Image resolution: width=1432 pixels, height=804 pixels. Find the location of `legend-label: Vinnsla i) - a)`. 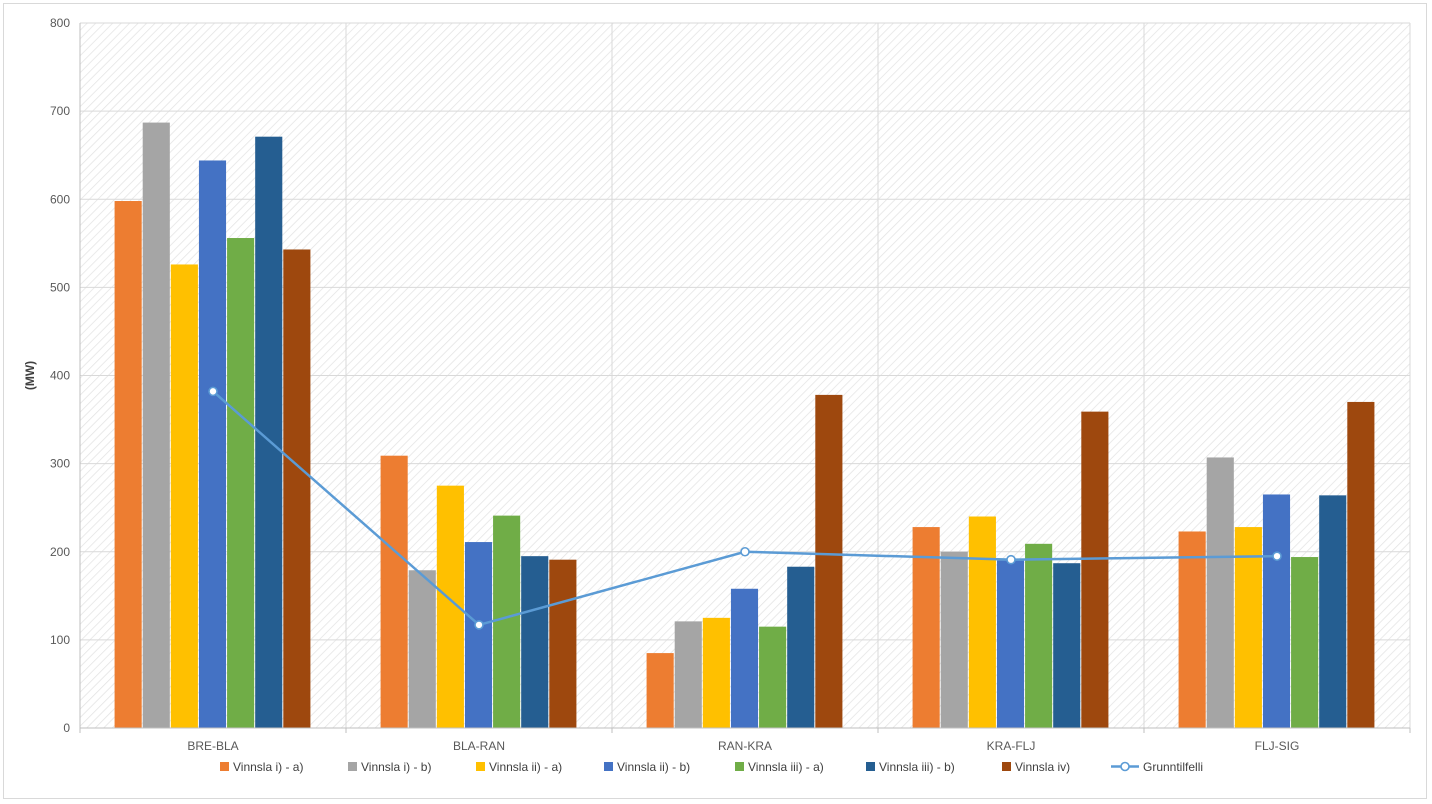

legend-label: Vinnsla i) - a) is located at coordinates (268, 767).